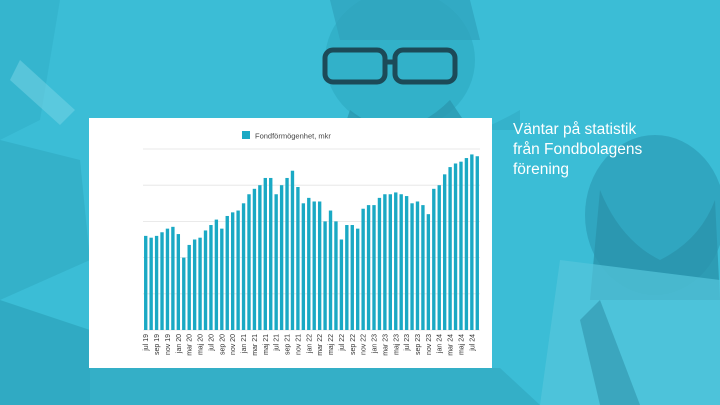  I want to click on x-tick-label: jul 21, so click(277, 343).